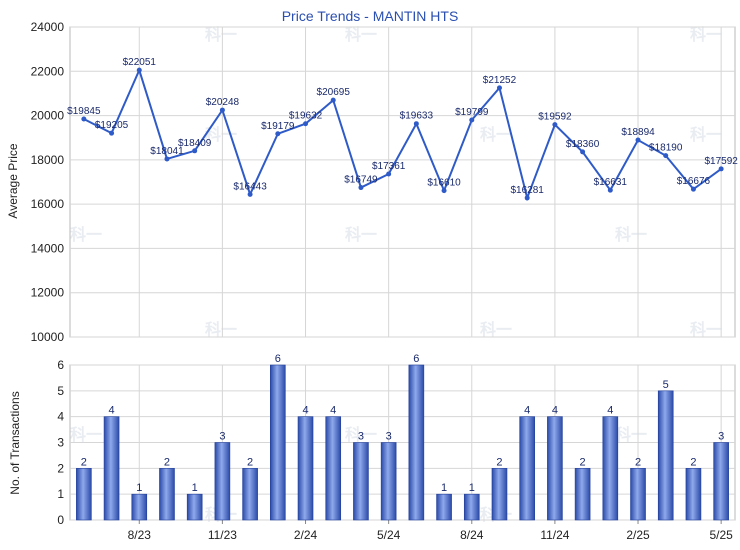 The width and height of the screenshot is (740, 550). Describe the element at coordinates (60, 443) in the screenshot. I see `bar-y-tick-label: 3` at that location.